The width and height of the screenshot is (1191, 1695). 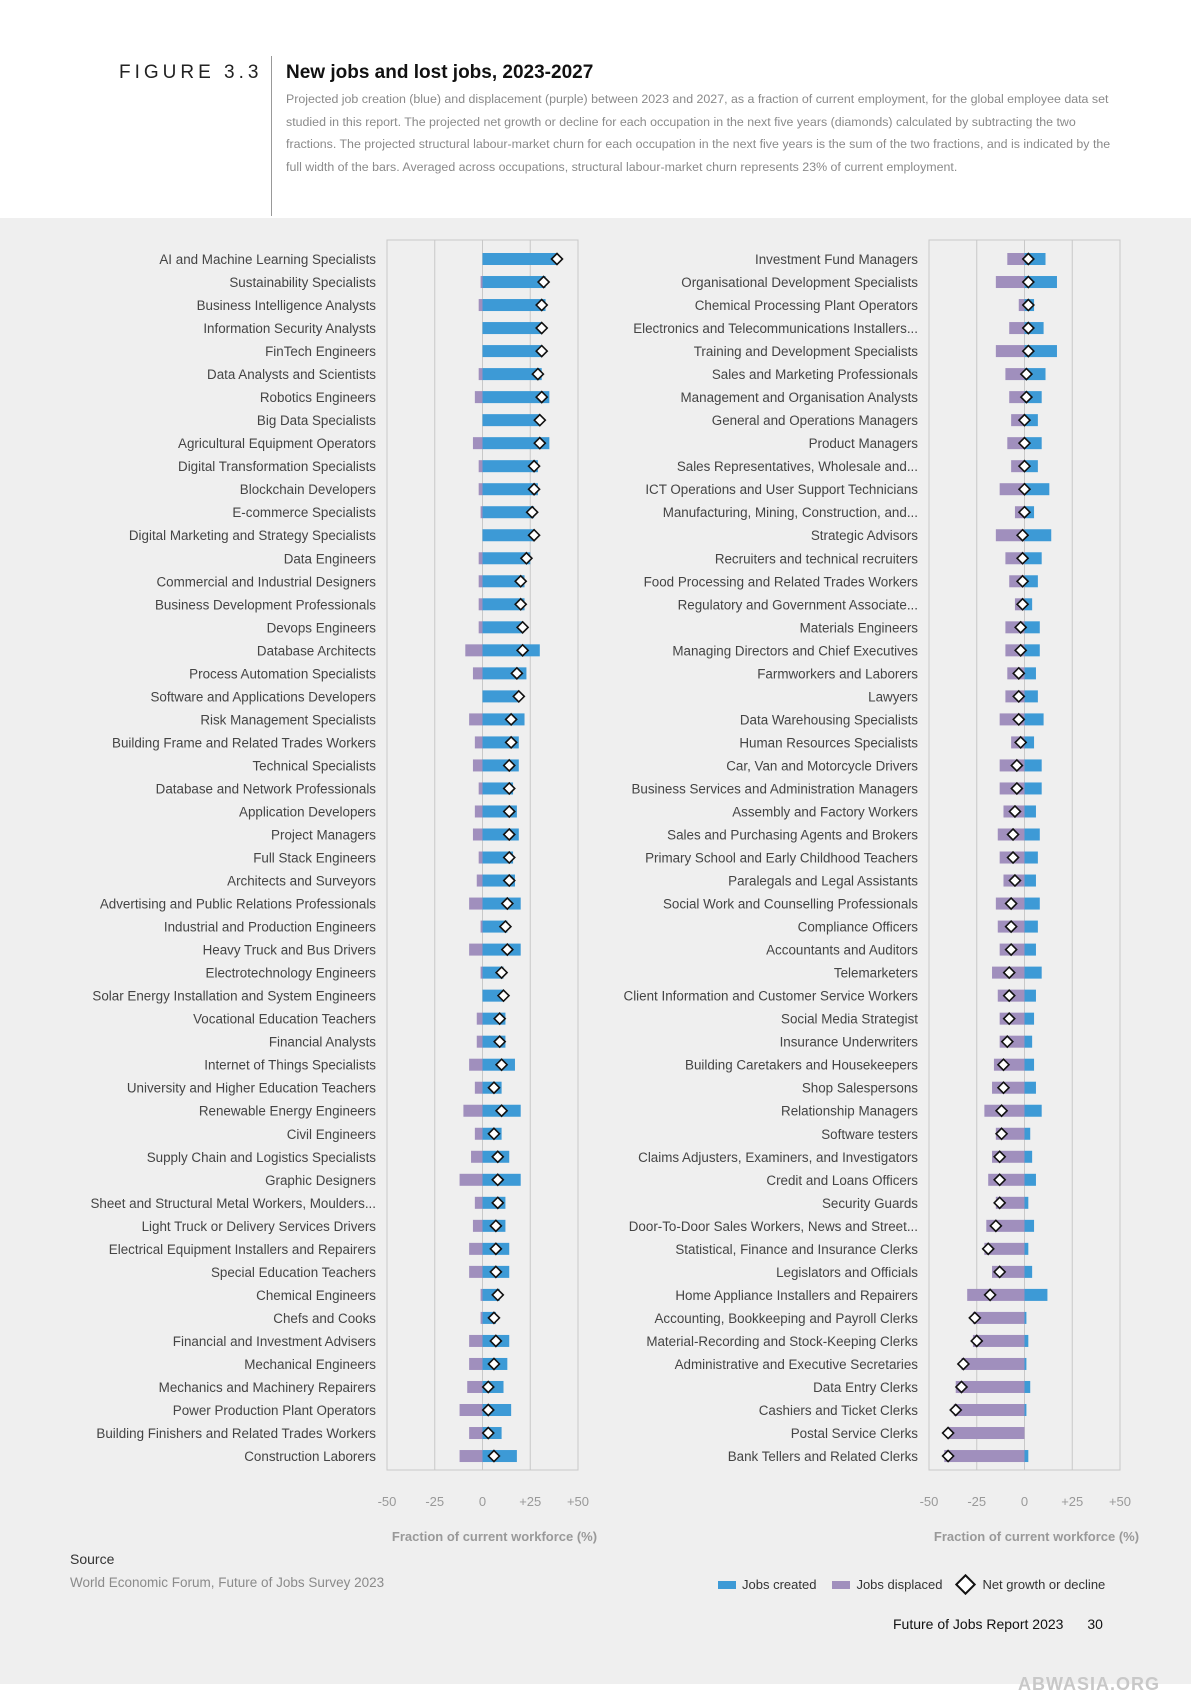 I want to click on category-label: E-commerce Specialists, so click(x=304, y=512).